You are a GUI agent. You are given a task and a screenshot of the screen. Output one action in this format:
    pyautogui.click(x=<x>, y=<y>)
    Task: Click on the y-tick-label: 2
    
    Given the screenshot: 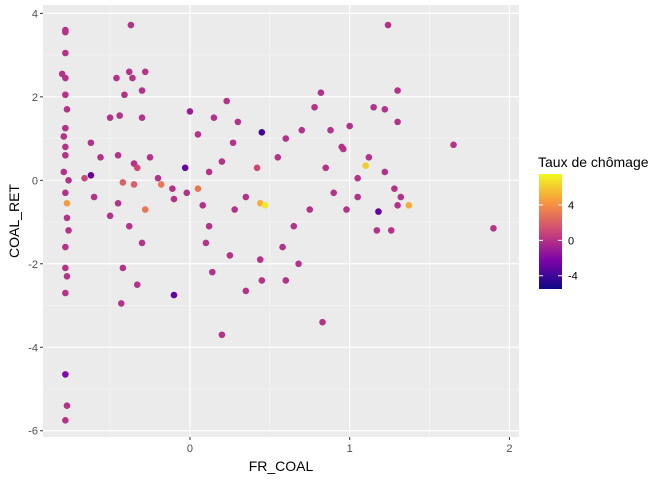 What is the action you would take?
    pyautogui.click(x=35, y=98)
    